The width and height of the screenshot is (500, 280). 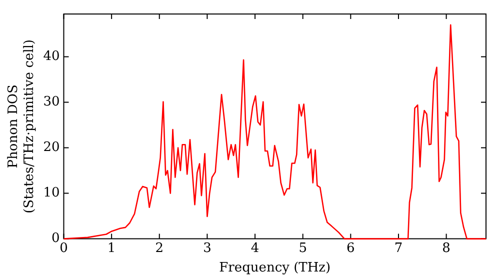 What do you see at coordinates (275, 268) in the screenshot?
I see `x-axis-title: Frequency (THz)` at bounding box center [275, 268].